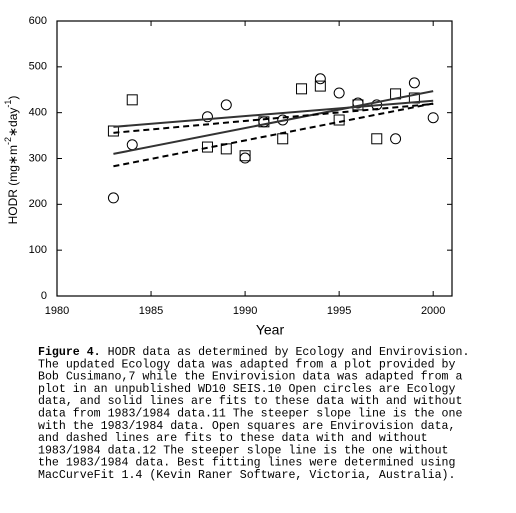  Describe the element at coordinates (57, 311) in the screenshot. I see `x-tick-label: 1980` at that location.